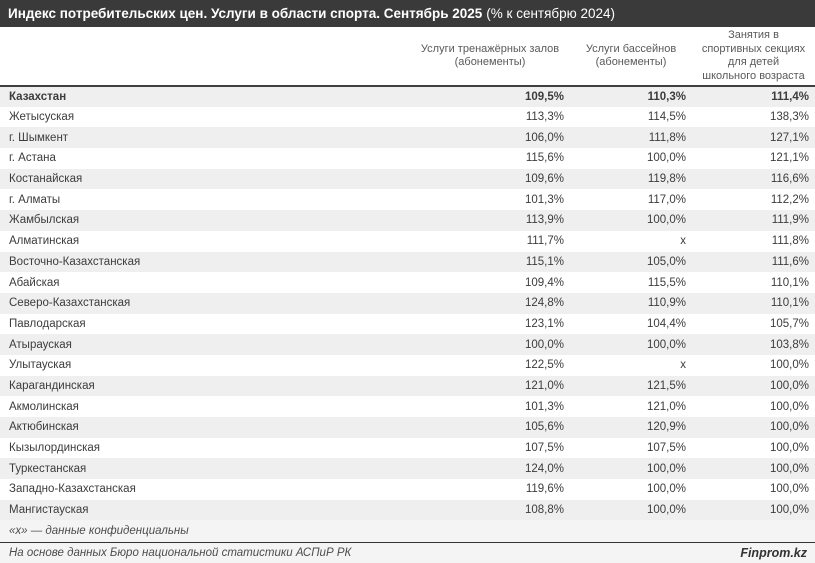 The width and height of the screenshot is (815, 563). I want to click on table-row: Кызылординская 107,5% 107,5% 100,0%, so click(407, 448).